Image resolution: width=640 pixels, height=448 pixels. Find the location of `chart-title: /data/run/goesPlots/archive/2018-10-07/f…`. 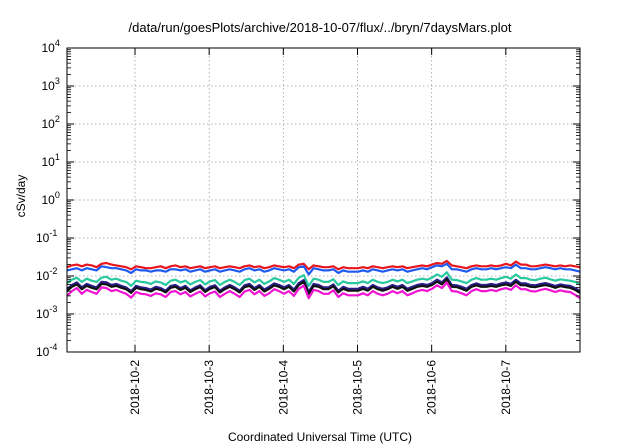

chart-title: /data/run/goesPlots/archive/2018-10-07/f… is located at coordinates (320, 27).